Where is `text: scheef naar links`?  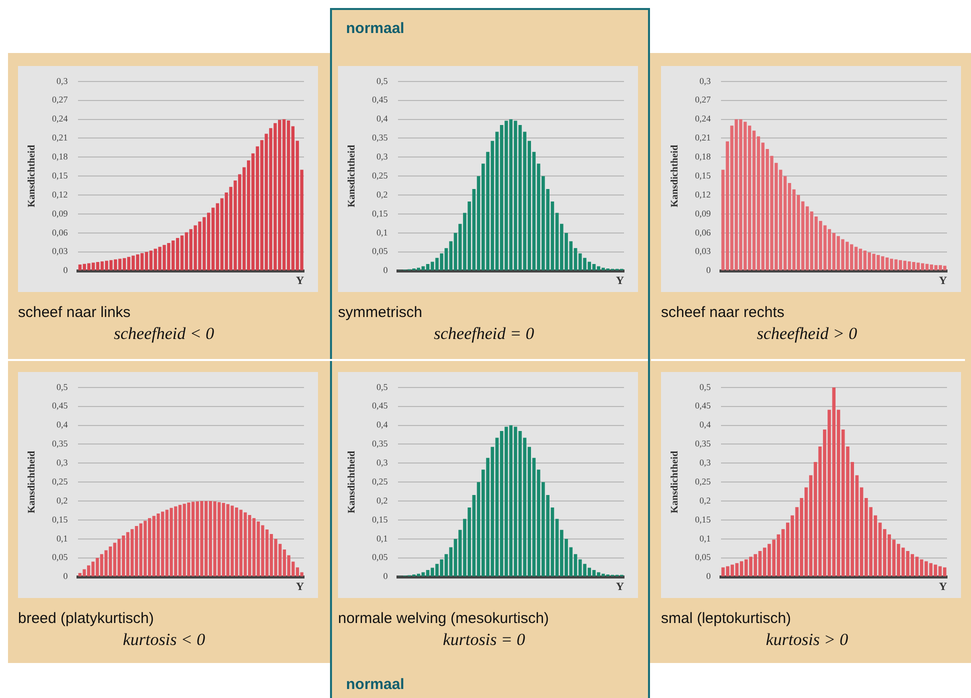
text: scheef naar links is located at coordinates (74, 312).